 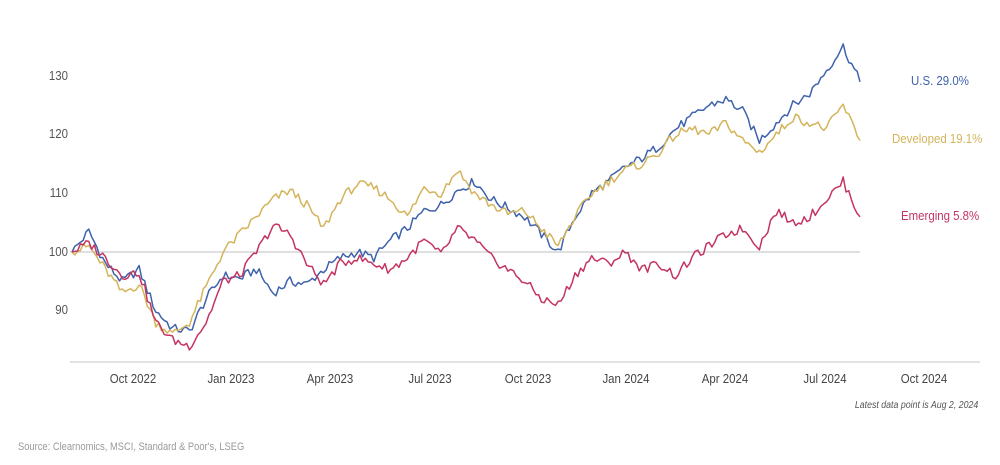 What do you see at coordinates (58, 133) in the screenshot?
I see `y-tick-120: 120` at bounding box center [58, 133].